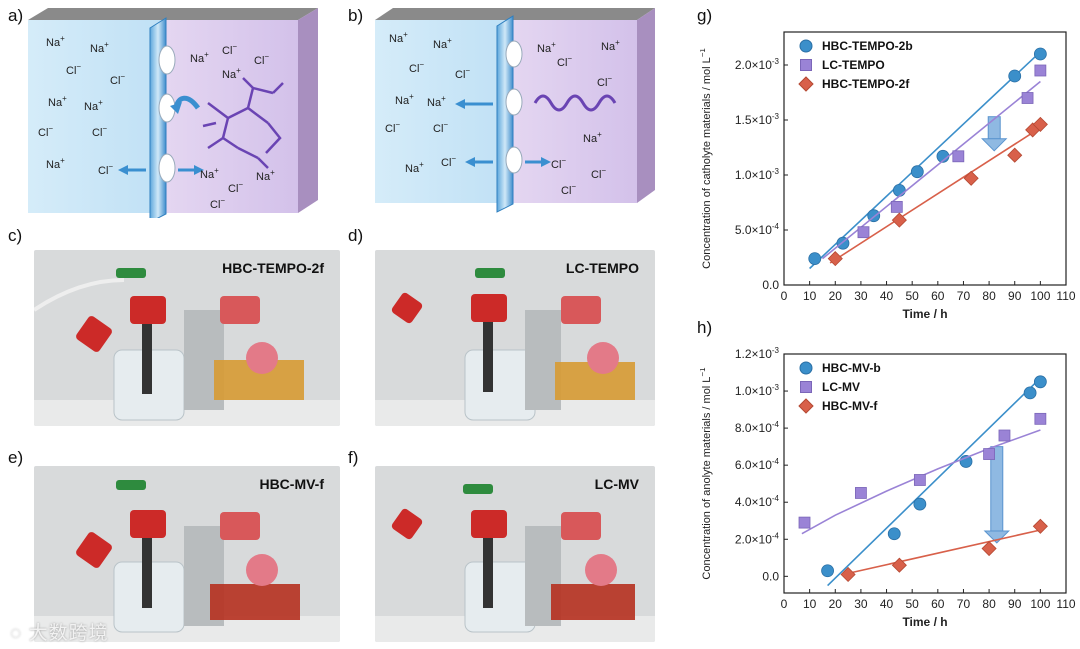 Image resolution: width=1080 pixels, height=649 pixels. I want to click on fit-line-LC-TEMPO, so click(931, 170).